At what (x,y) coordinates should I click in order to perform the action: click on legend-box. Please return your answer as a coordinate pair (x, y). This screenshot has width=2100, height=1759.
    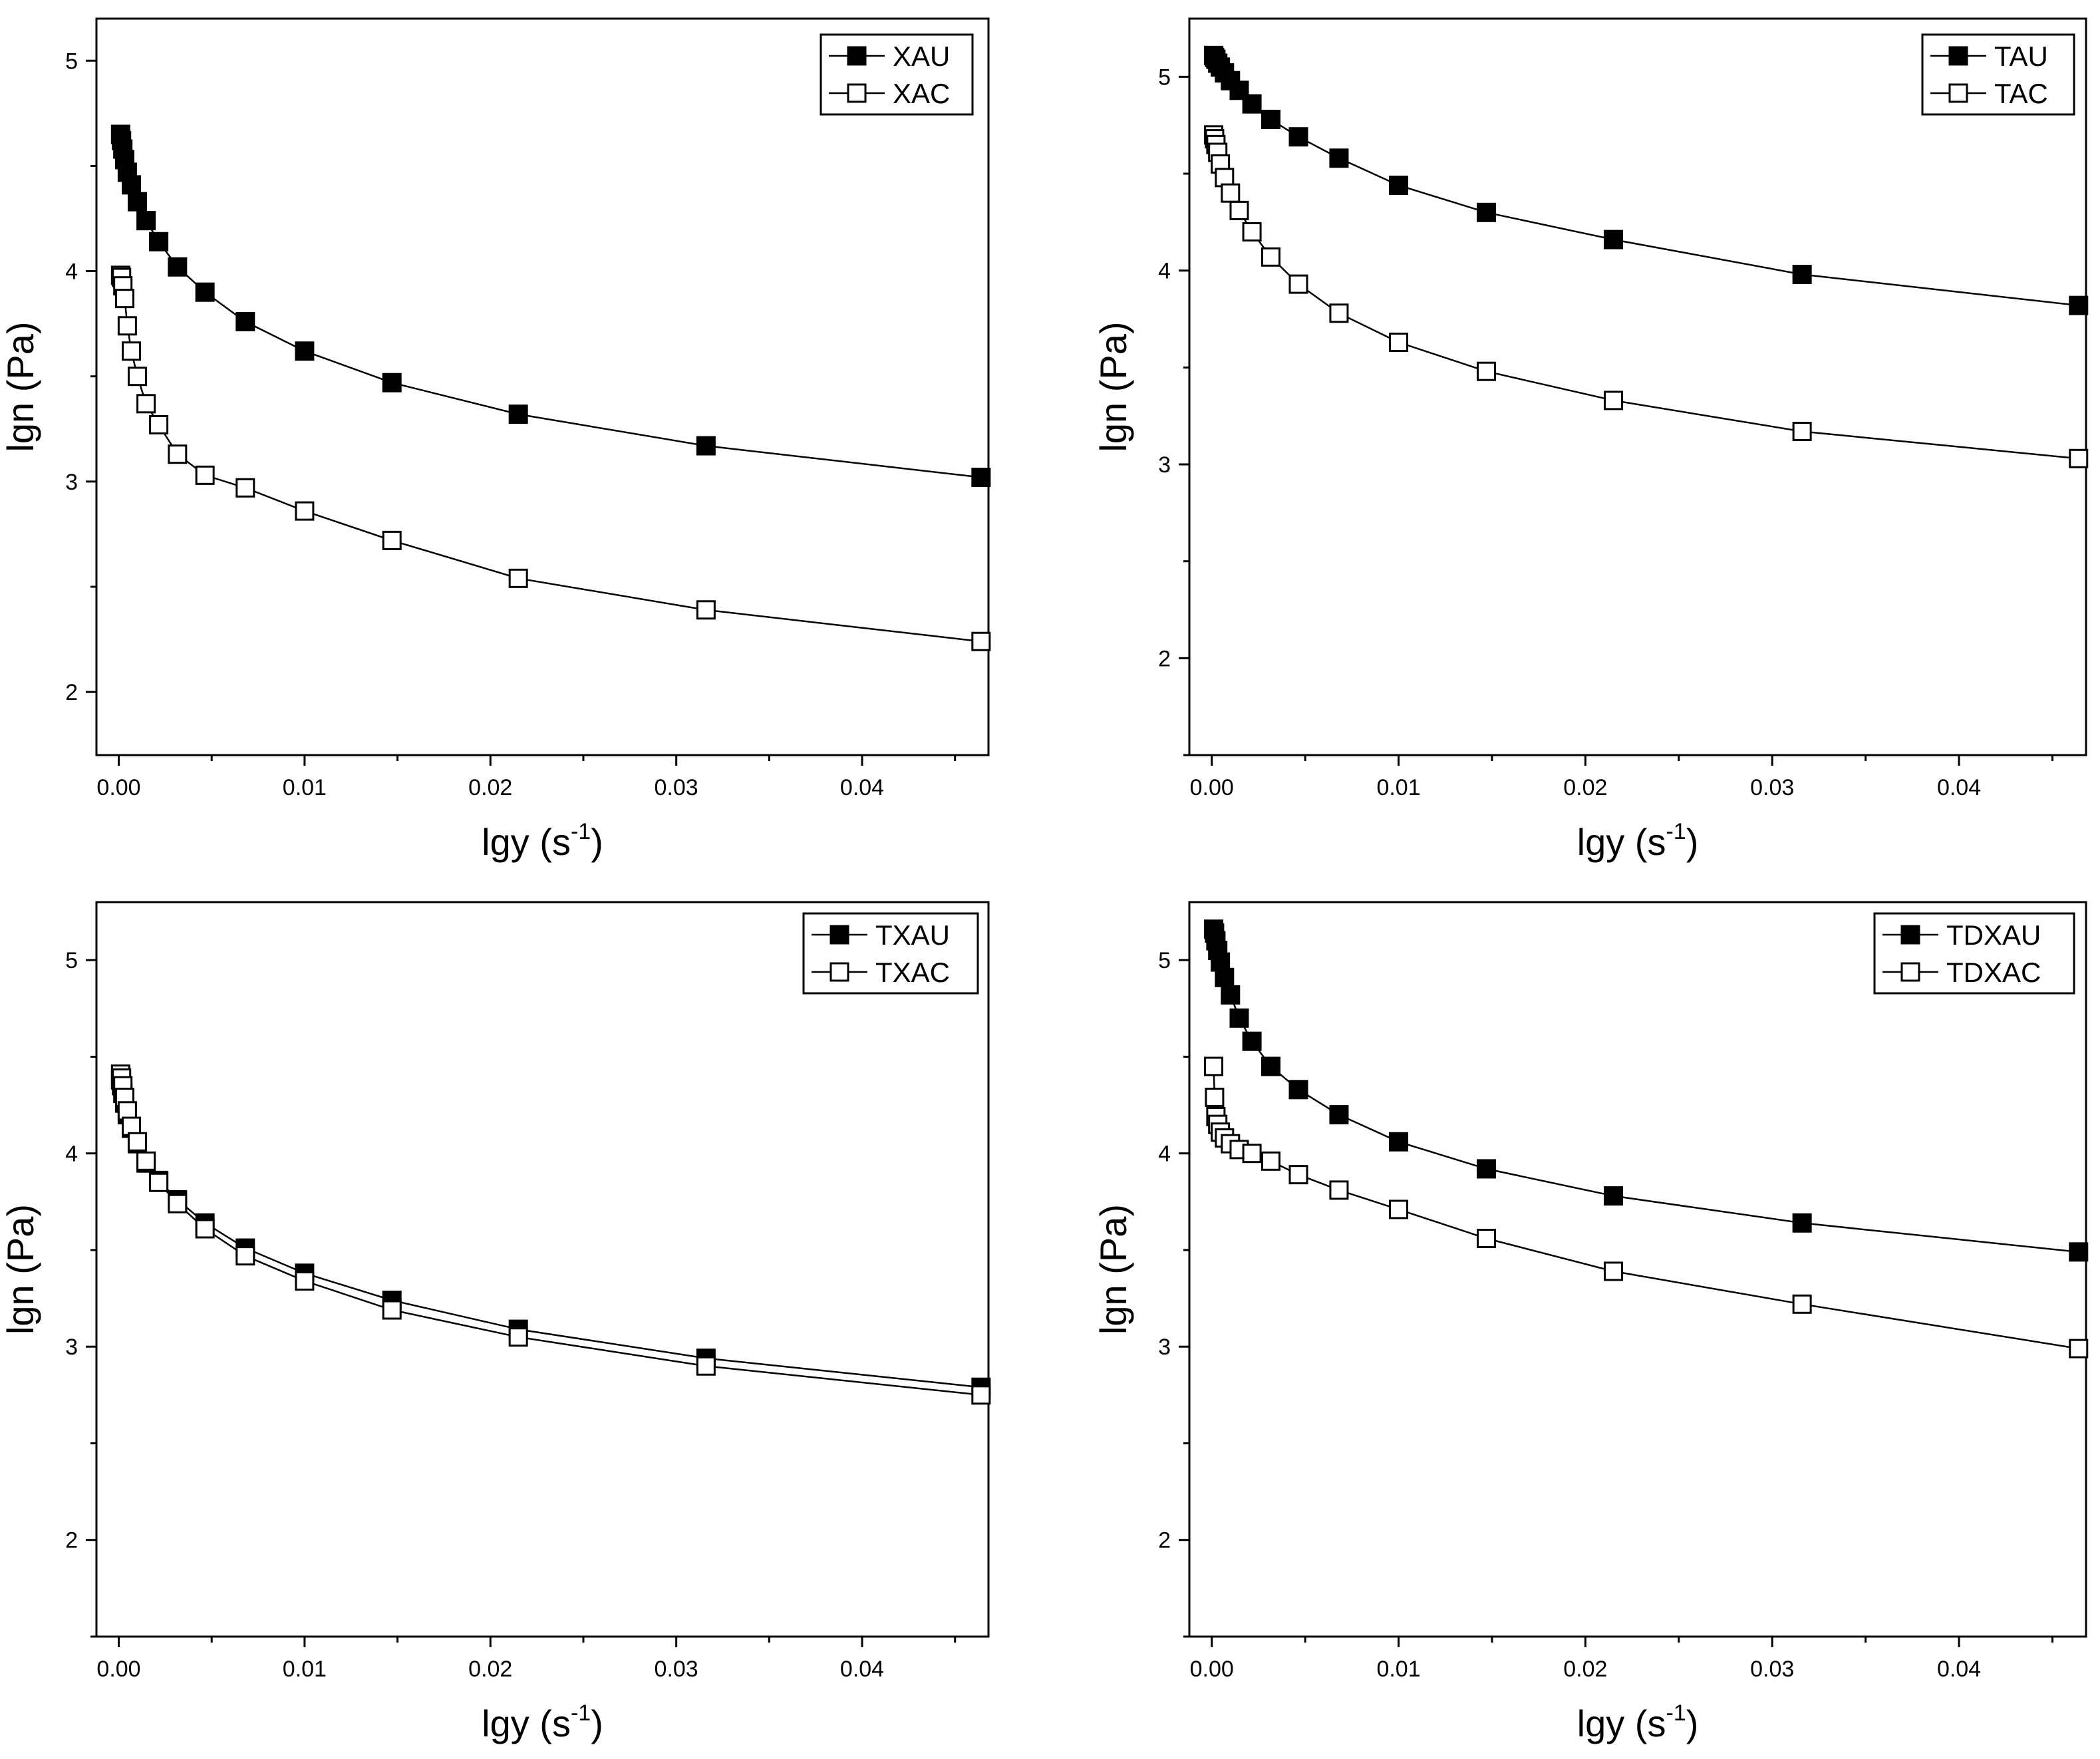
    Looking at the image, I should click on (1998, 74).